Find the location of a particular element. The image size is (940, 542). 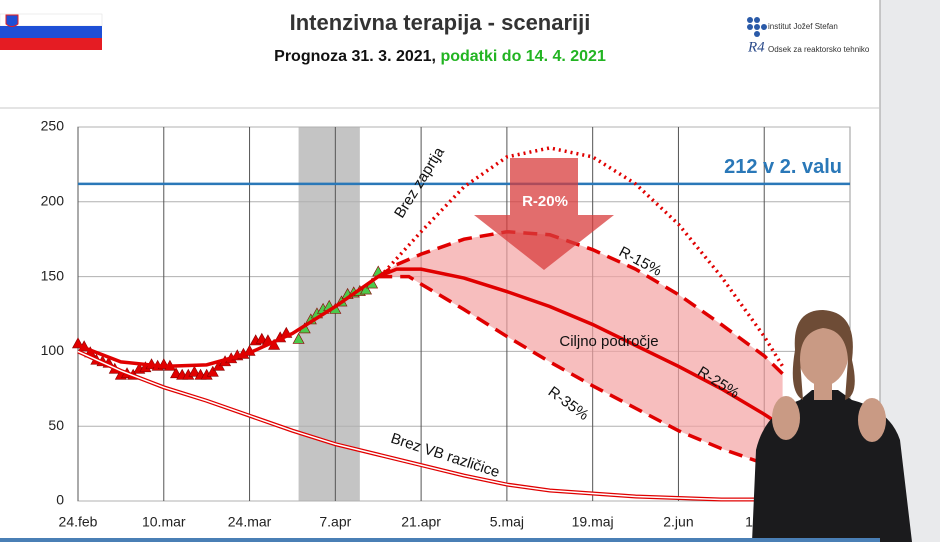

interpreter is located at coordinates (832, 426).